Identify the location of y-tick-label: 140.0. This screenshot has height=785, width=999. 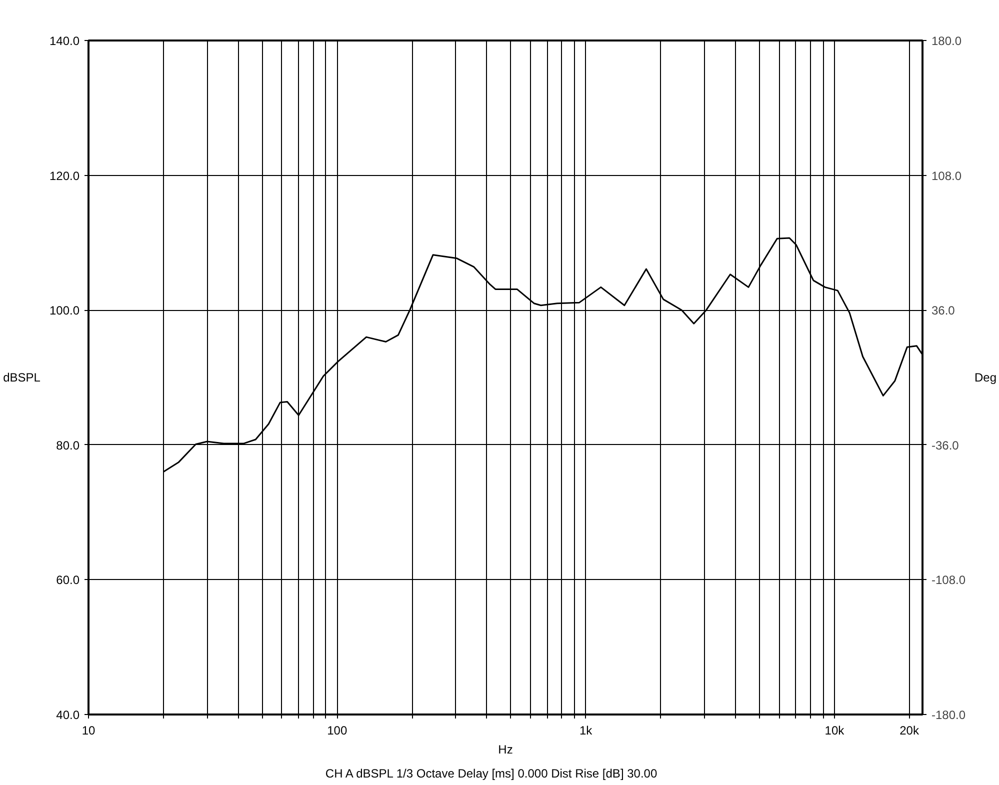
(64, 41).